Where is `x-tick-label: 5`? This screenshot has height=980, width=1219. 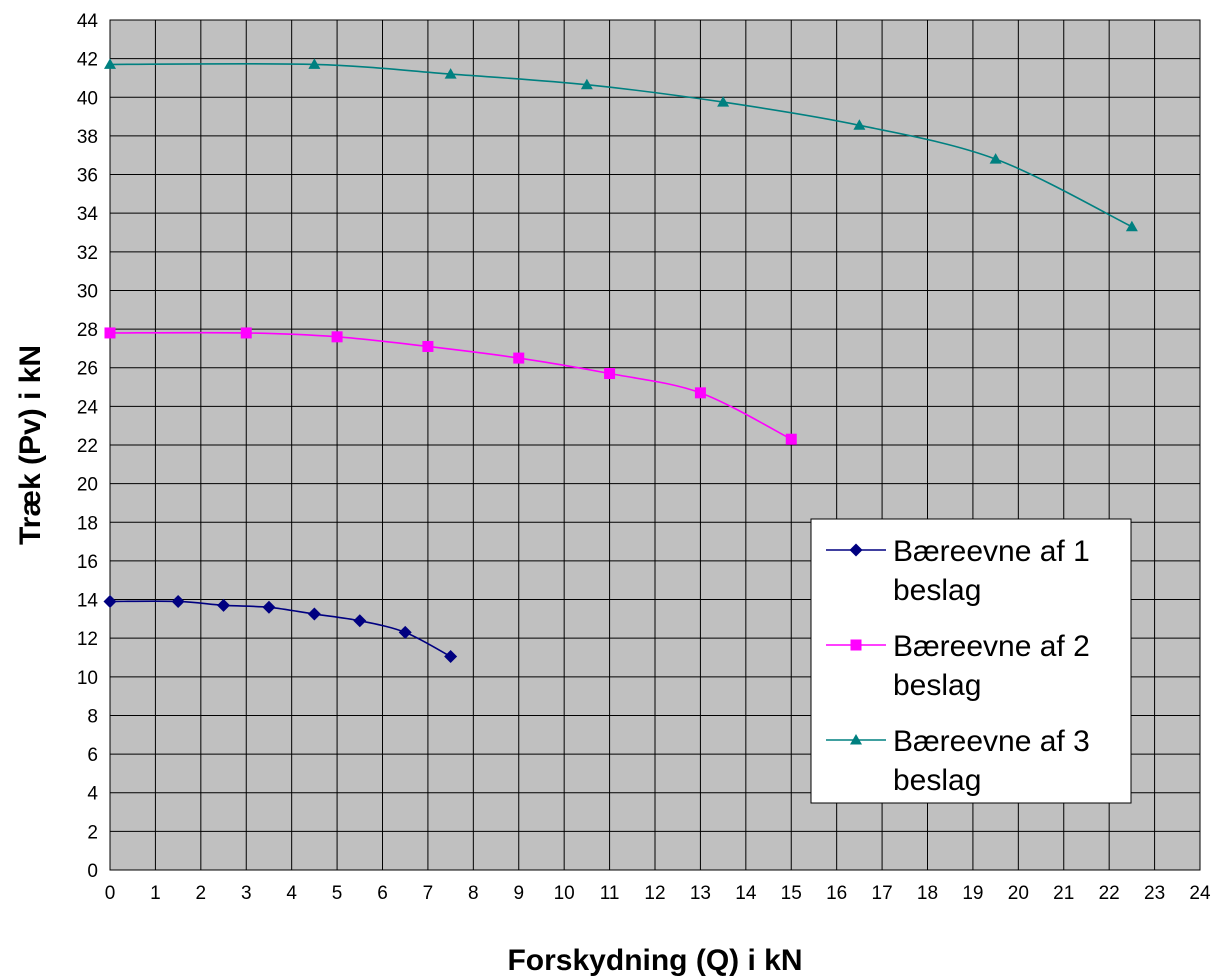 x-tick-label: 5 is located at coordinates (337, 893).